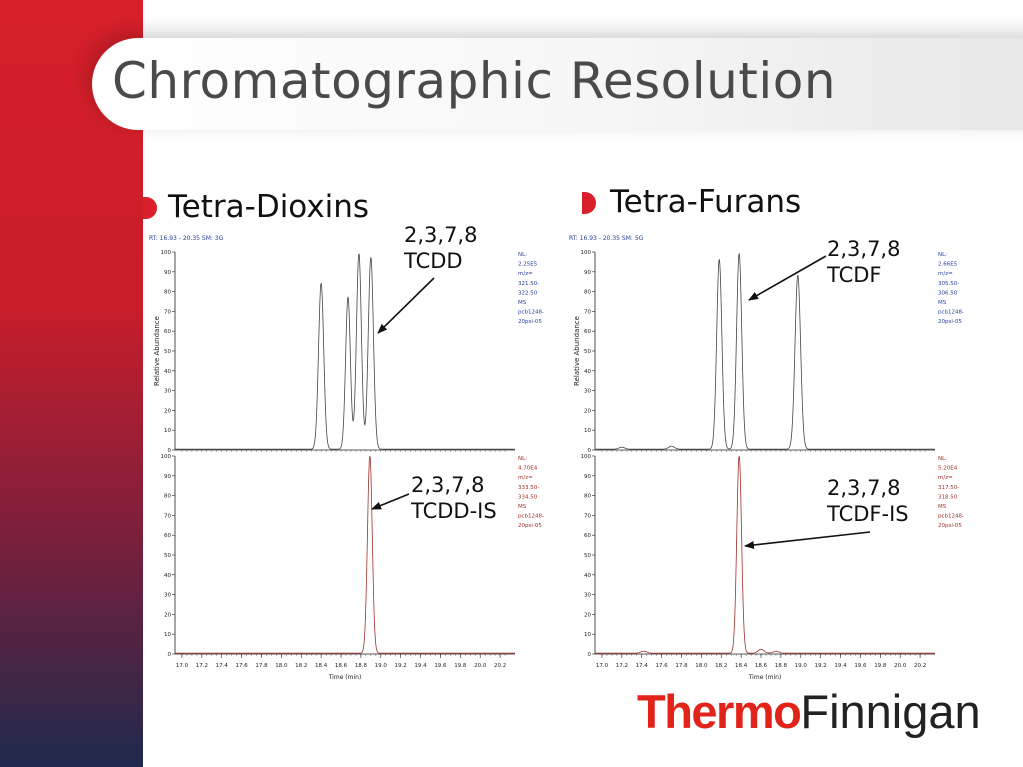 This screenshot has width=1023, height=767. What do you see at coordinates (528, 497) in the screenshot?
I see `nl-info-text: 334.50` at bounding box center [528, 497].